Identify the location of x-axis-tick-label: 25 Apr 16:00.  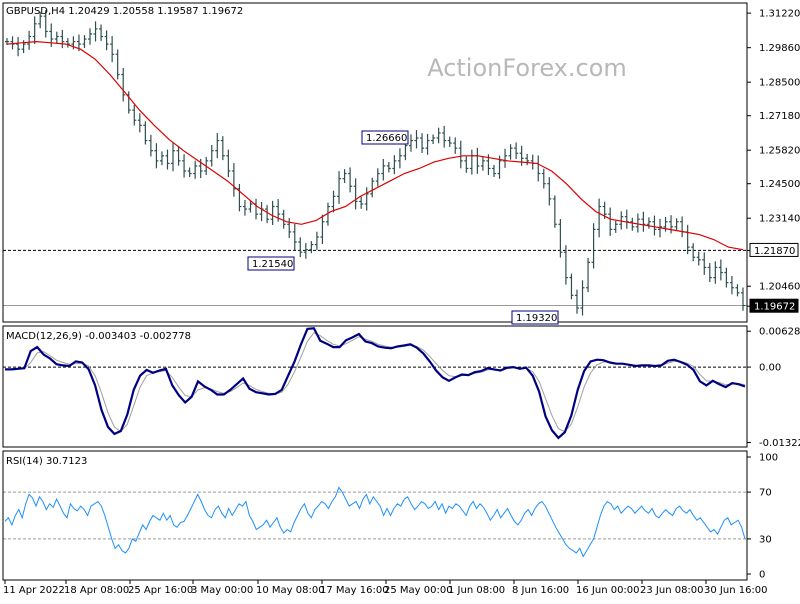
(160, 590).